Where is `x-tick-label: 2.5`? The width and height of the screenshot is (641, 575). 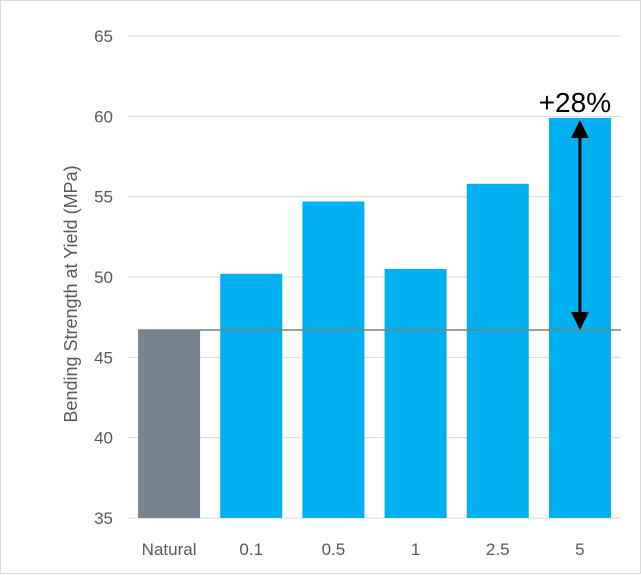 x-tick-label: 2.5 is located at coordinates (498, 549).